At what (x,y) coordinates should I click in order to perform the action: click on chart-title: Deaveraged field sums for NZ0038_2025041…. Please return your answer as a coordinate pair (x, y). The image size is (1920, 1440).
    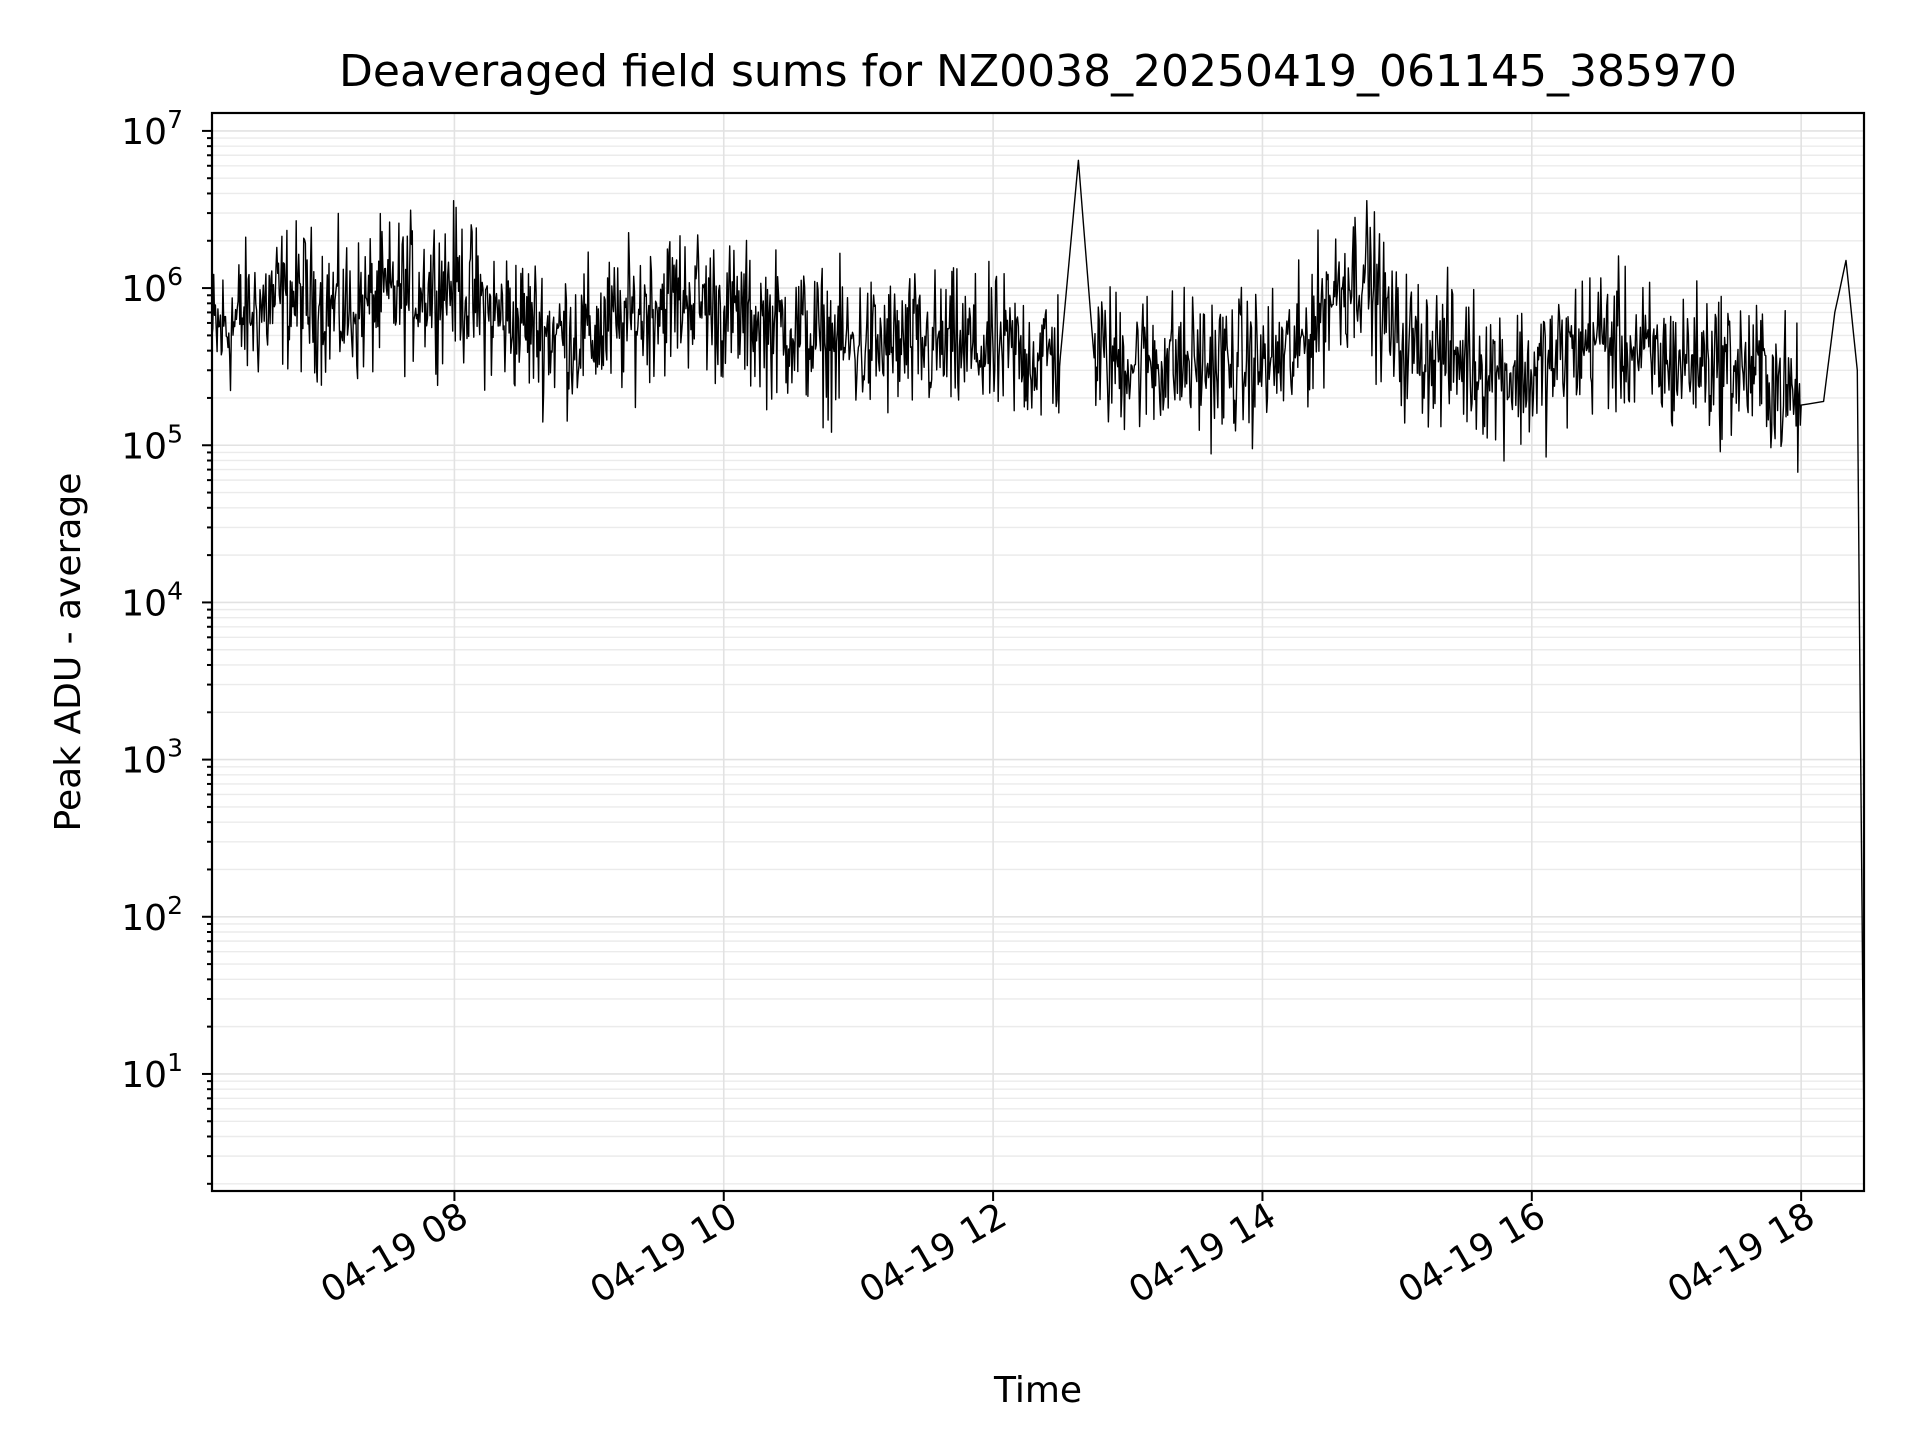
    Looking at the image, I should click on (1038, 71).